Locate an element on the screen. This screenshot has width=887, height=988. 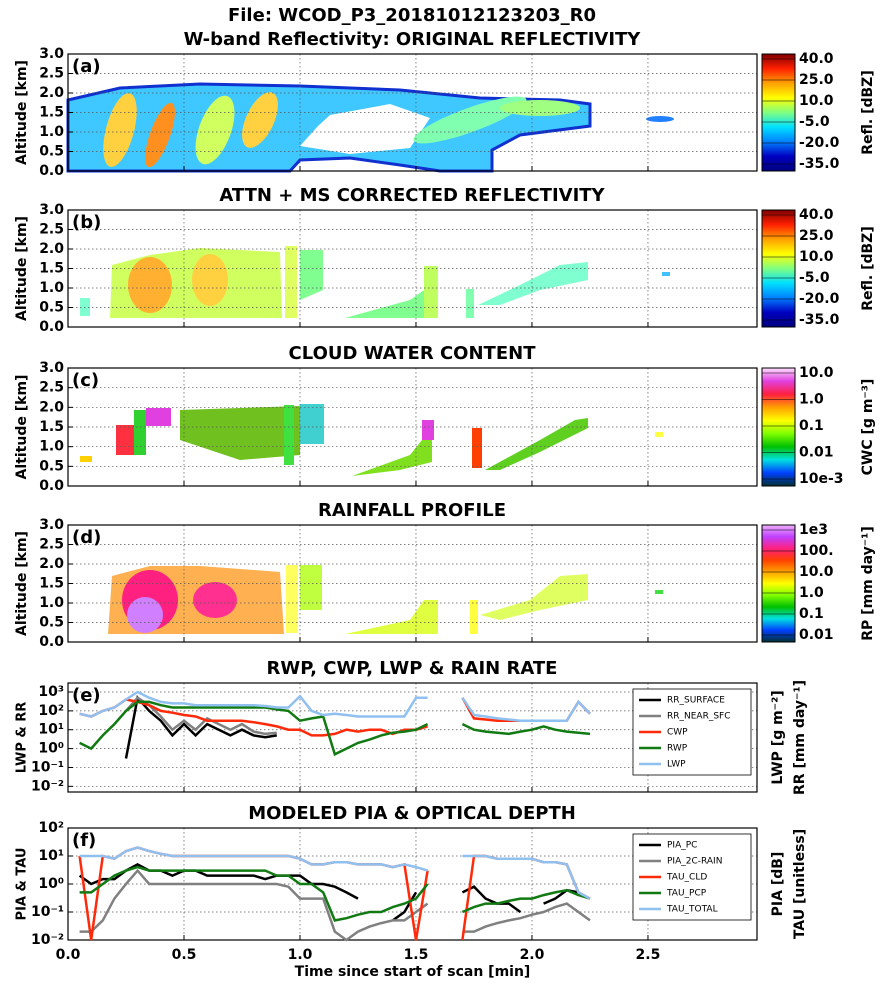
panel-label: (a) is located at coordinates (86, 66).